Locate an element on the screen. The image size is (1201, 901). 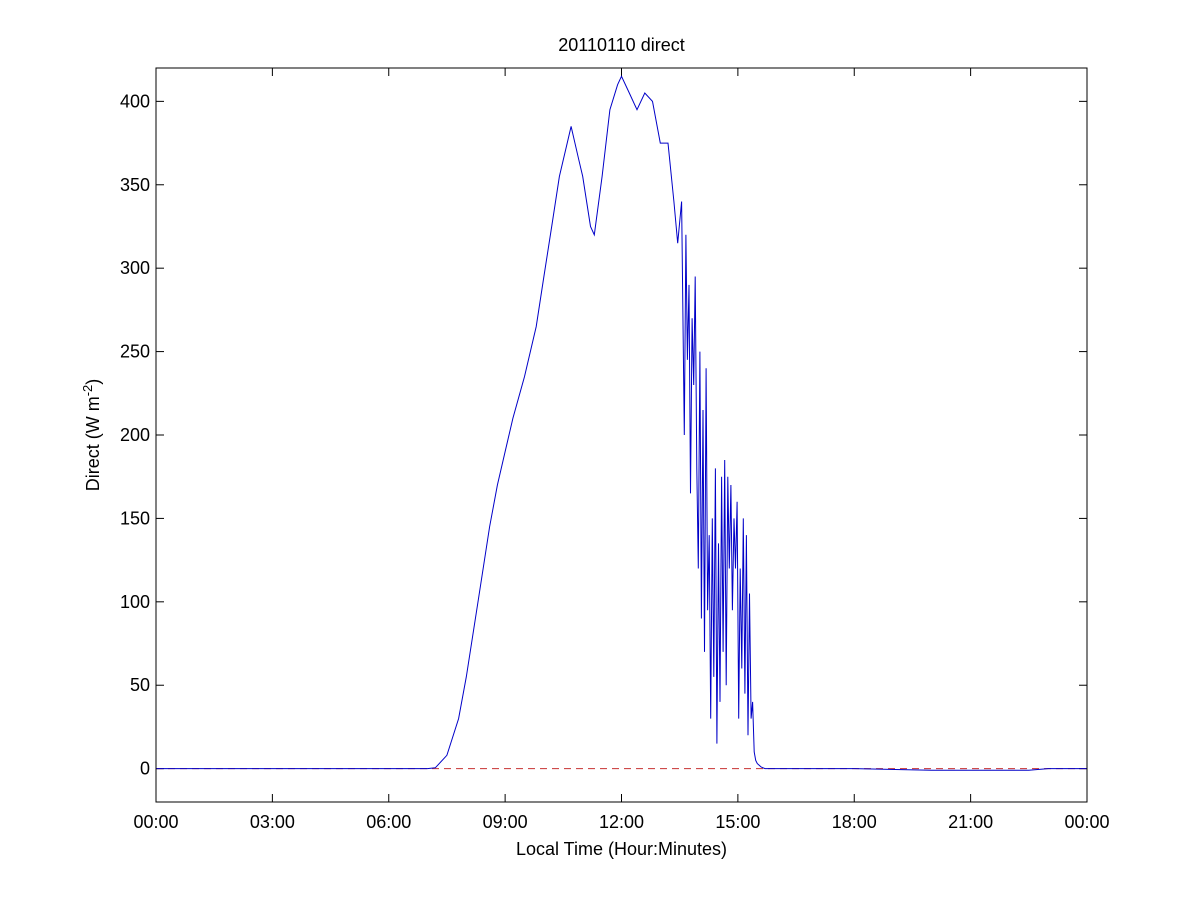
x-tick-label: 12:00 is located at coordinates (621, 822).